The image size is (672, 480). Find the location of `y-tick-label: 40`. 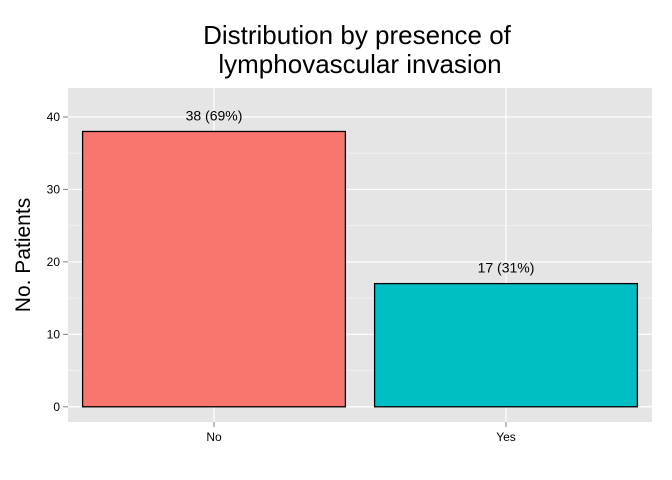

y-tick-label: 40 is located at coordinates (54, 117).